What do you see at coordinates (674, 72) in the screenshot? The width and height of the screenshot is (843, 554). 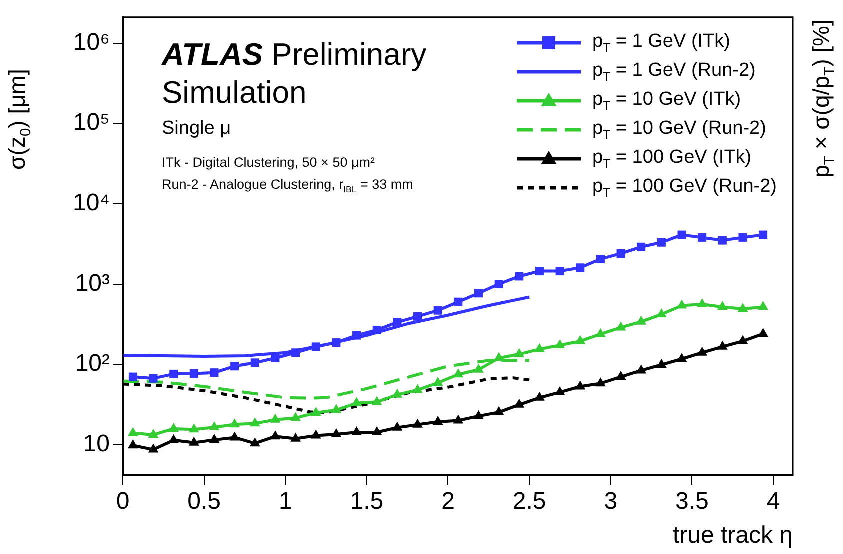 I see `legend-label: p$_{T}$ = 1 GeV (Run-2)` at bounding box center [674, 72].